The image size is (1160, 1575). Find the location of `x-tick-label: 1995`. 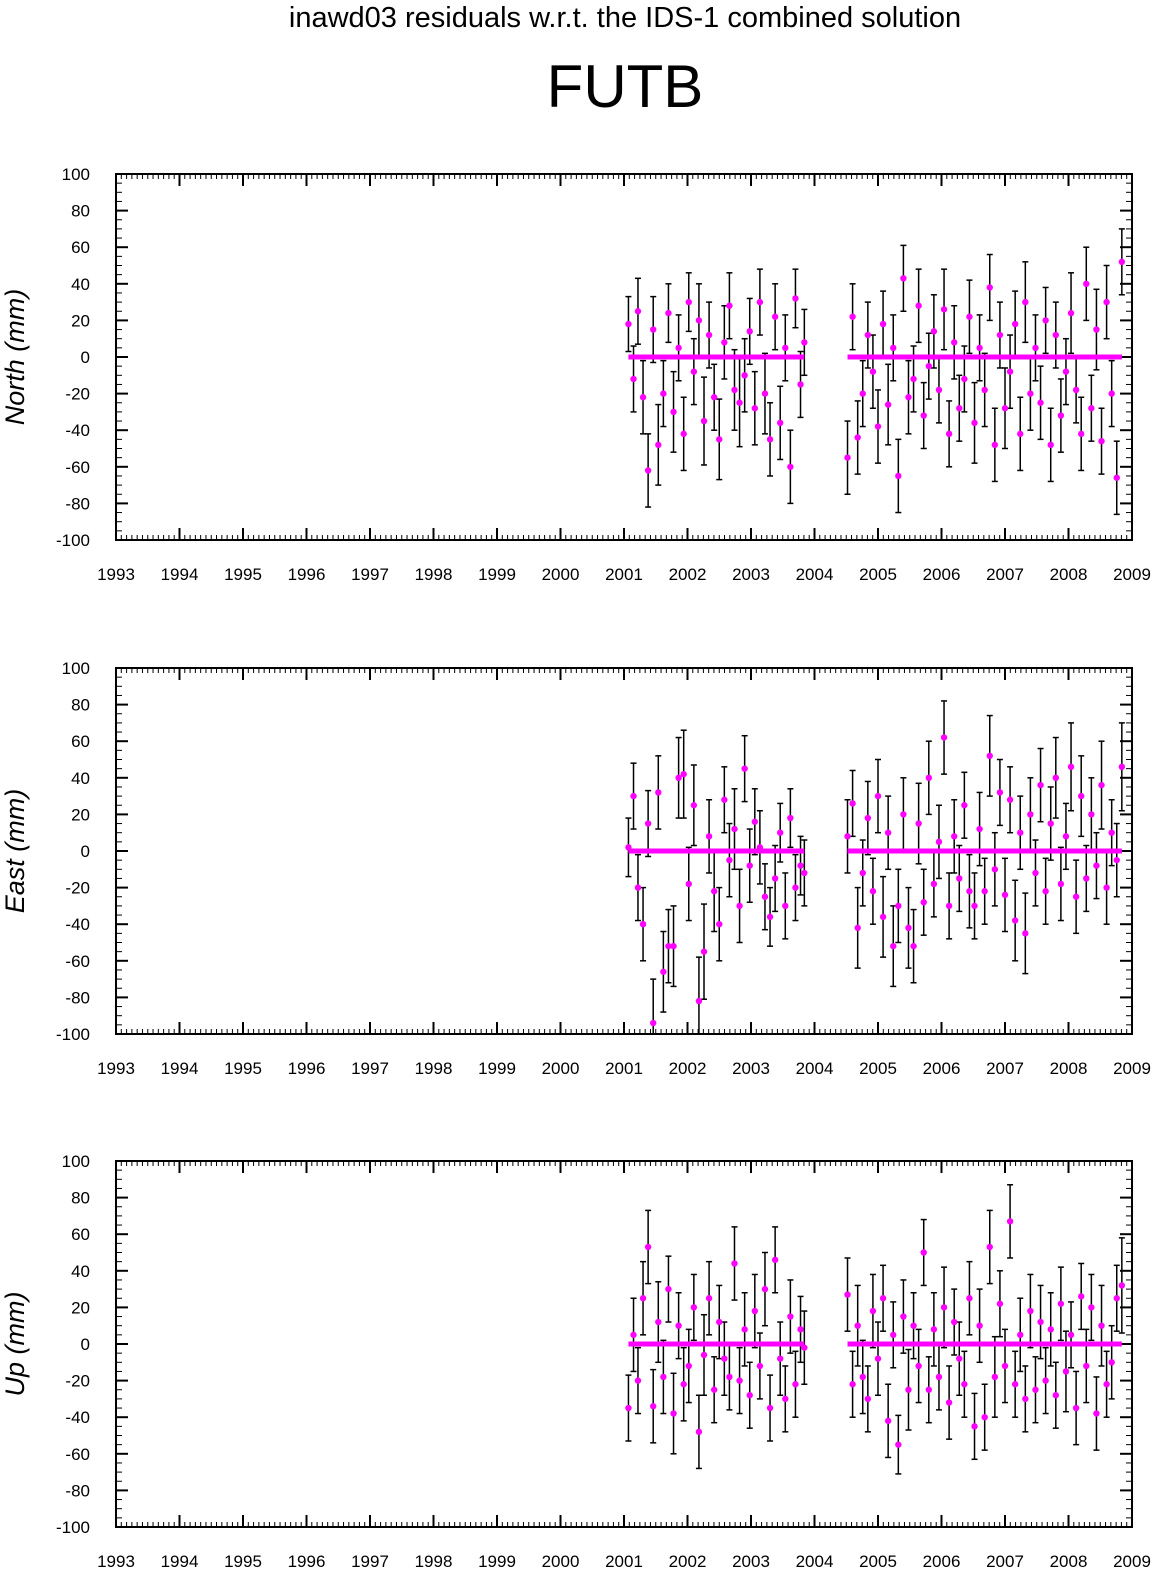

x-tick-label: 1995 is located at coordinates (243, 1561).